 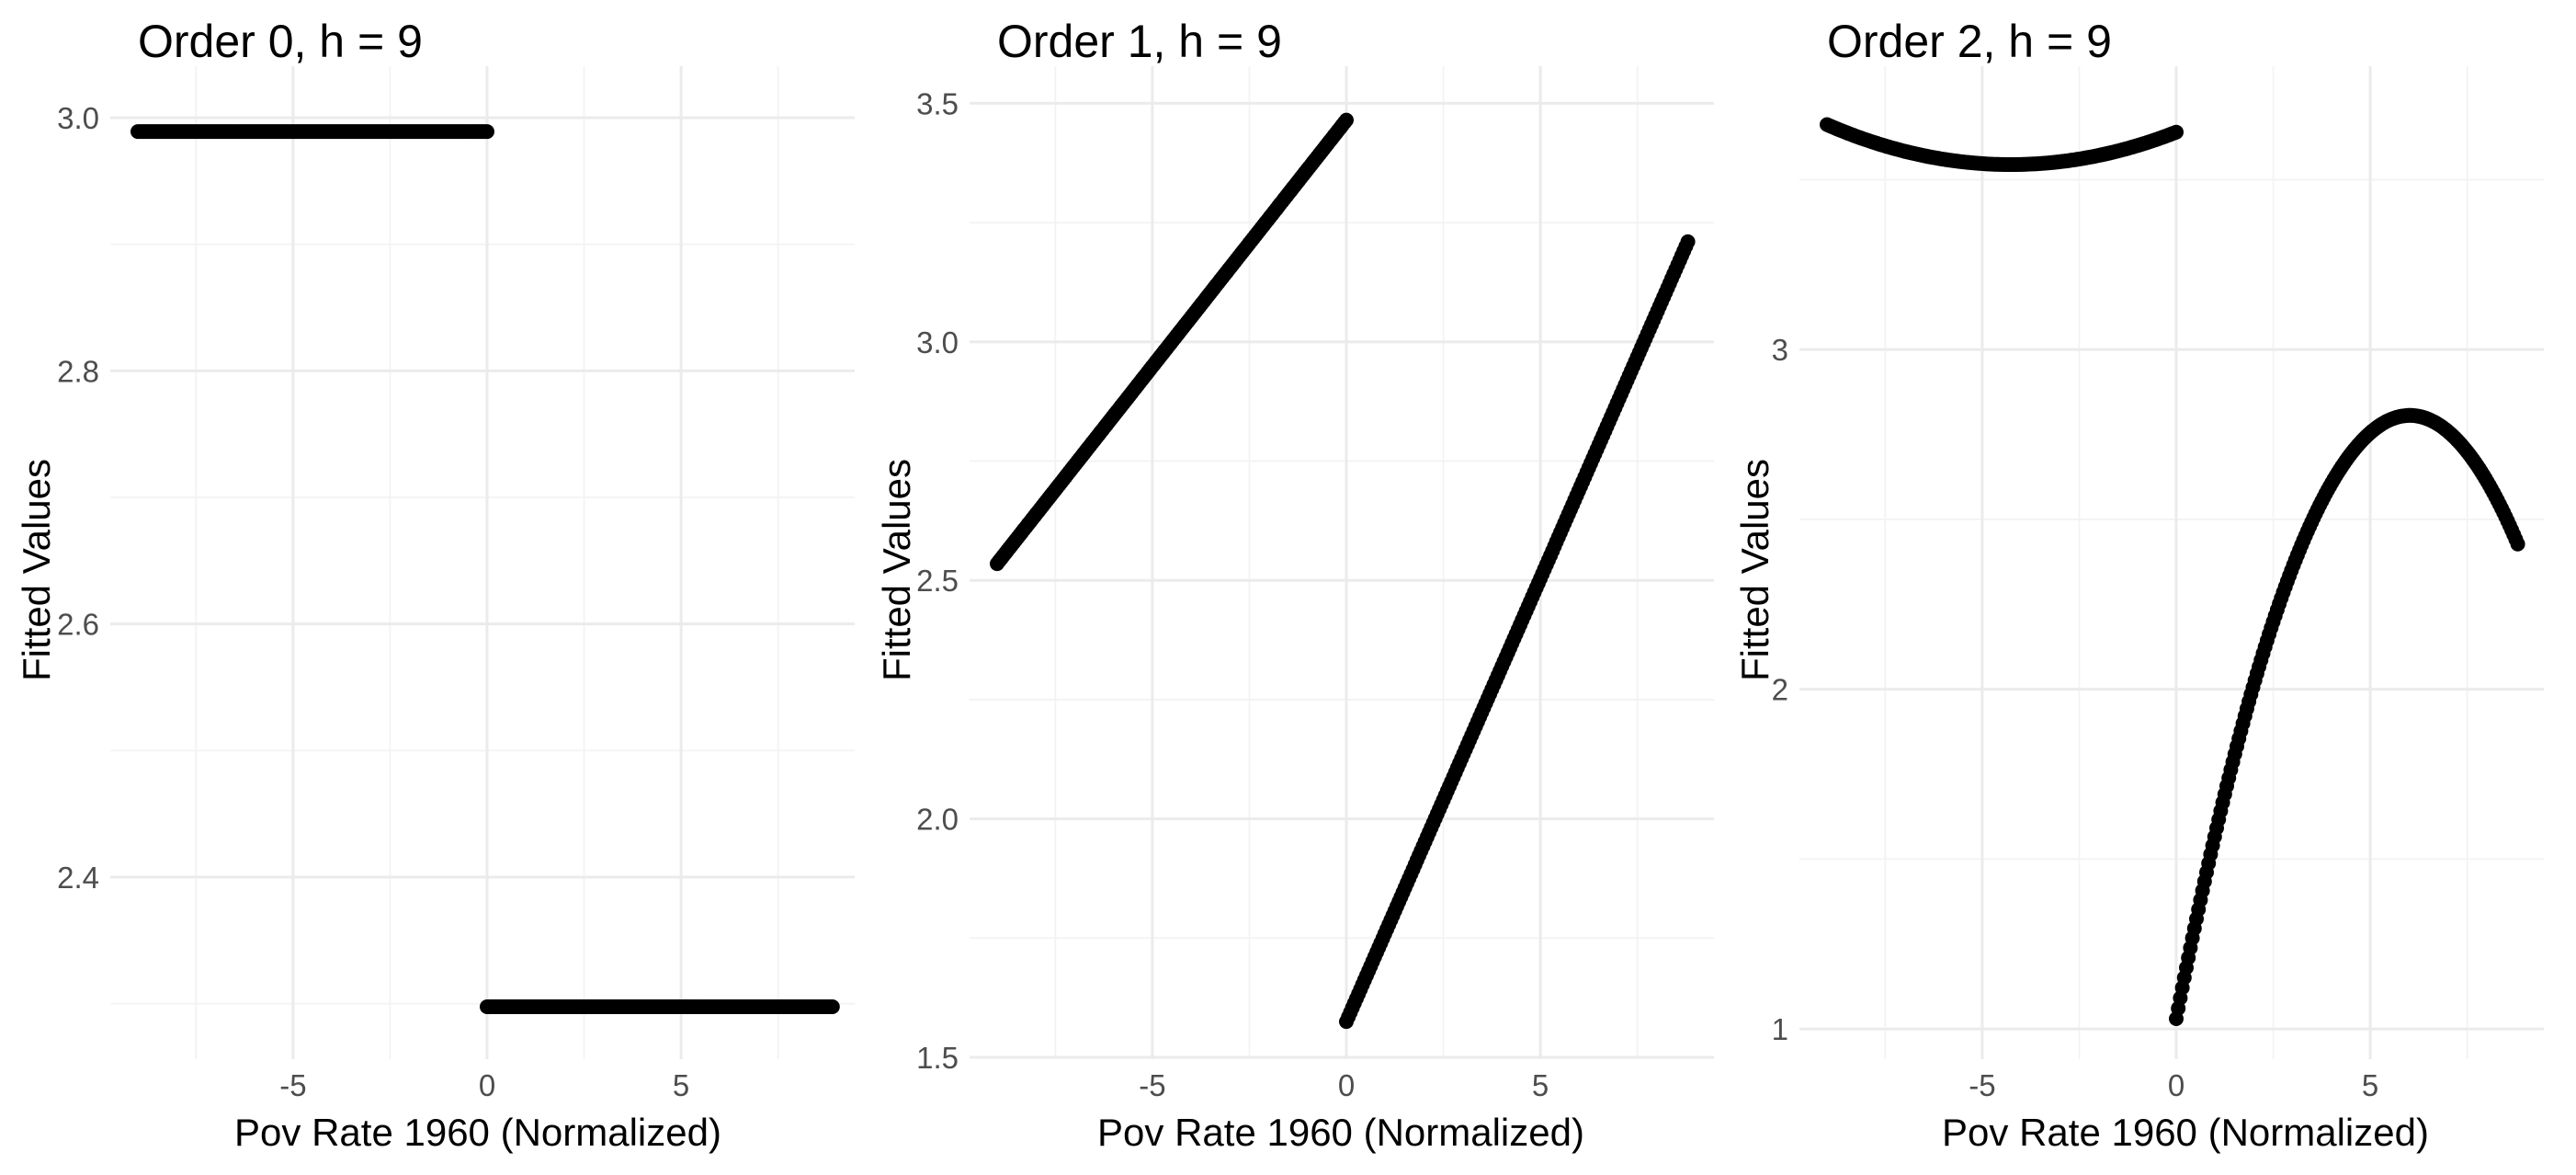 What do you see at coordinates (78, 625) in the screenshot?
I see `y-tick-label: 2.6` at bounding box center [78, 625].